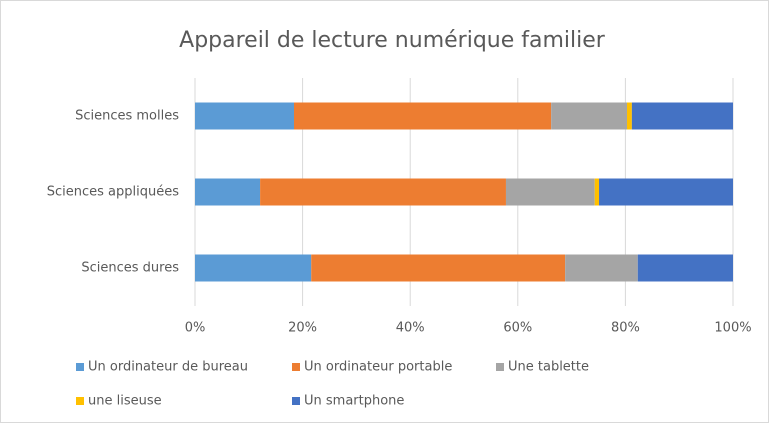 The width and height of the screenshot is (769, 423). I want to click on legend-label: Un smartphone, so click(354, 401).